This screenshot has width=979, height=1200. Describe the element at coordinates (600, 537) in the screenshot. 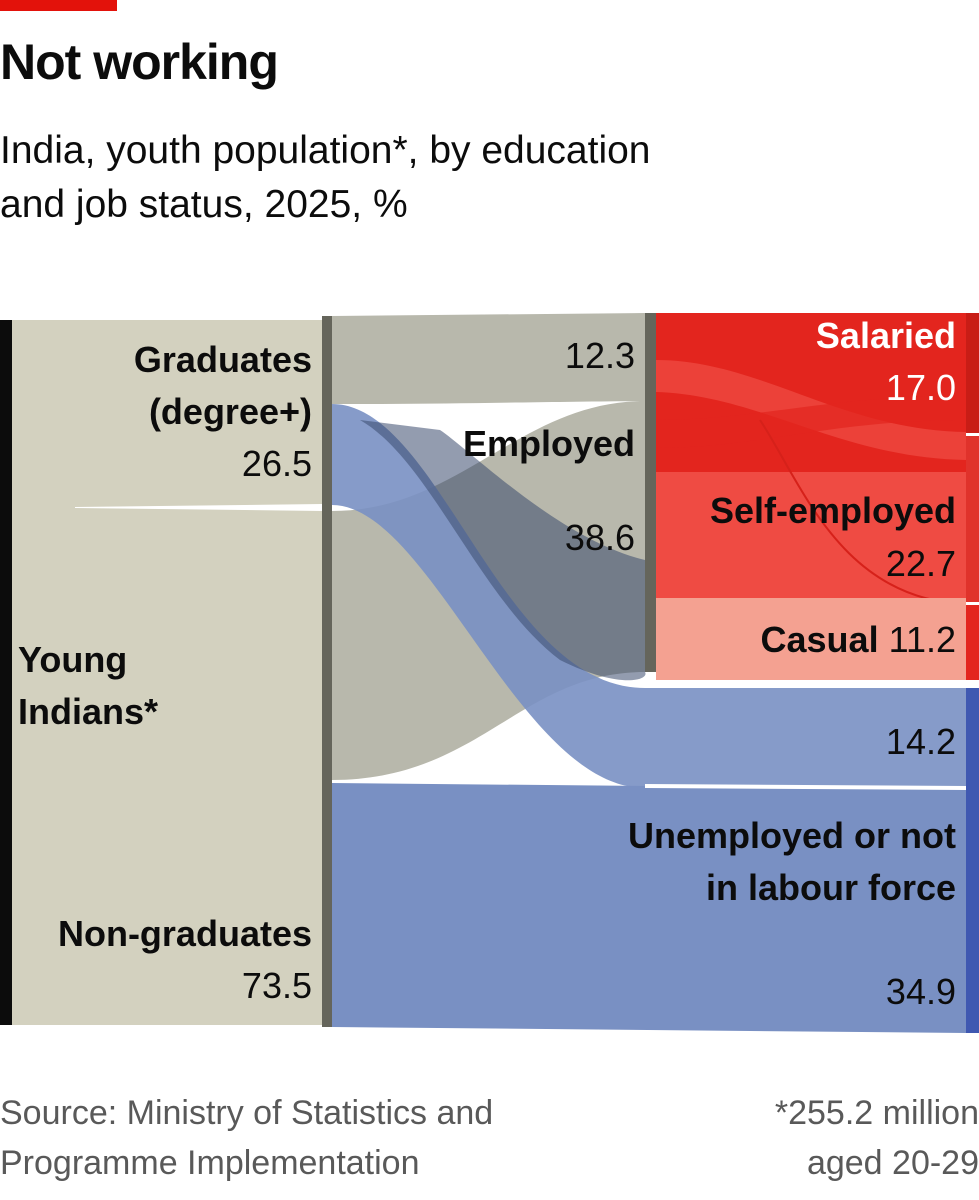

I see `employed-value: 38.6` at that location.